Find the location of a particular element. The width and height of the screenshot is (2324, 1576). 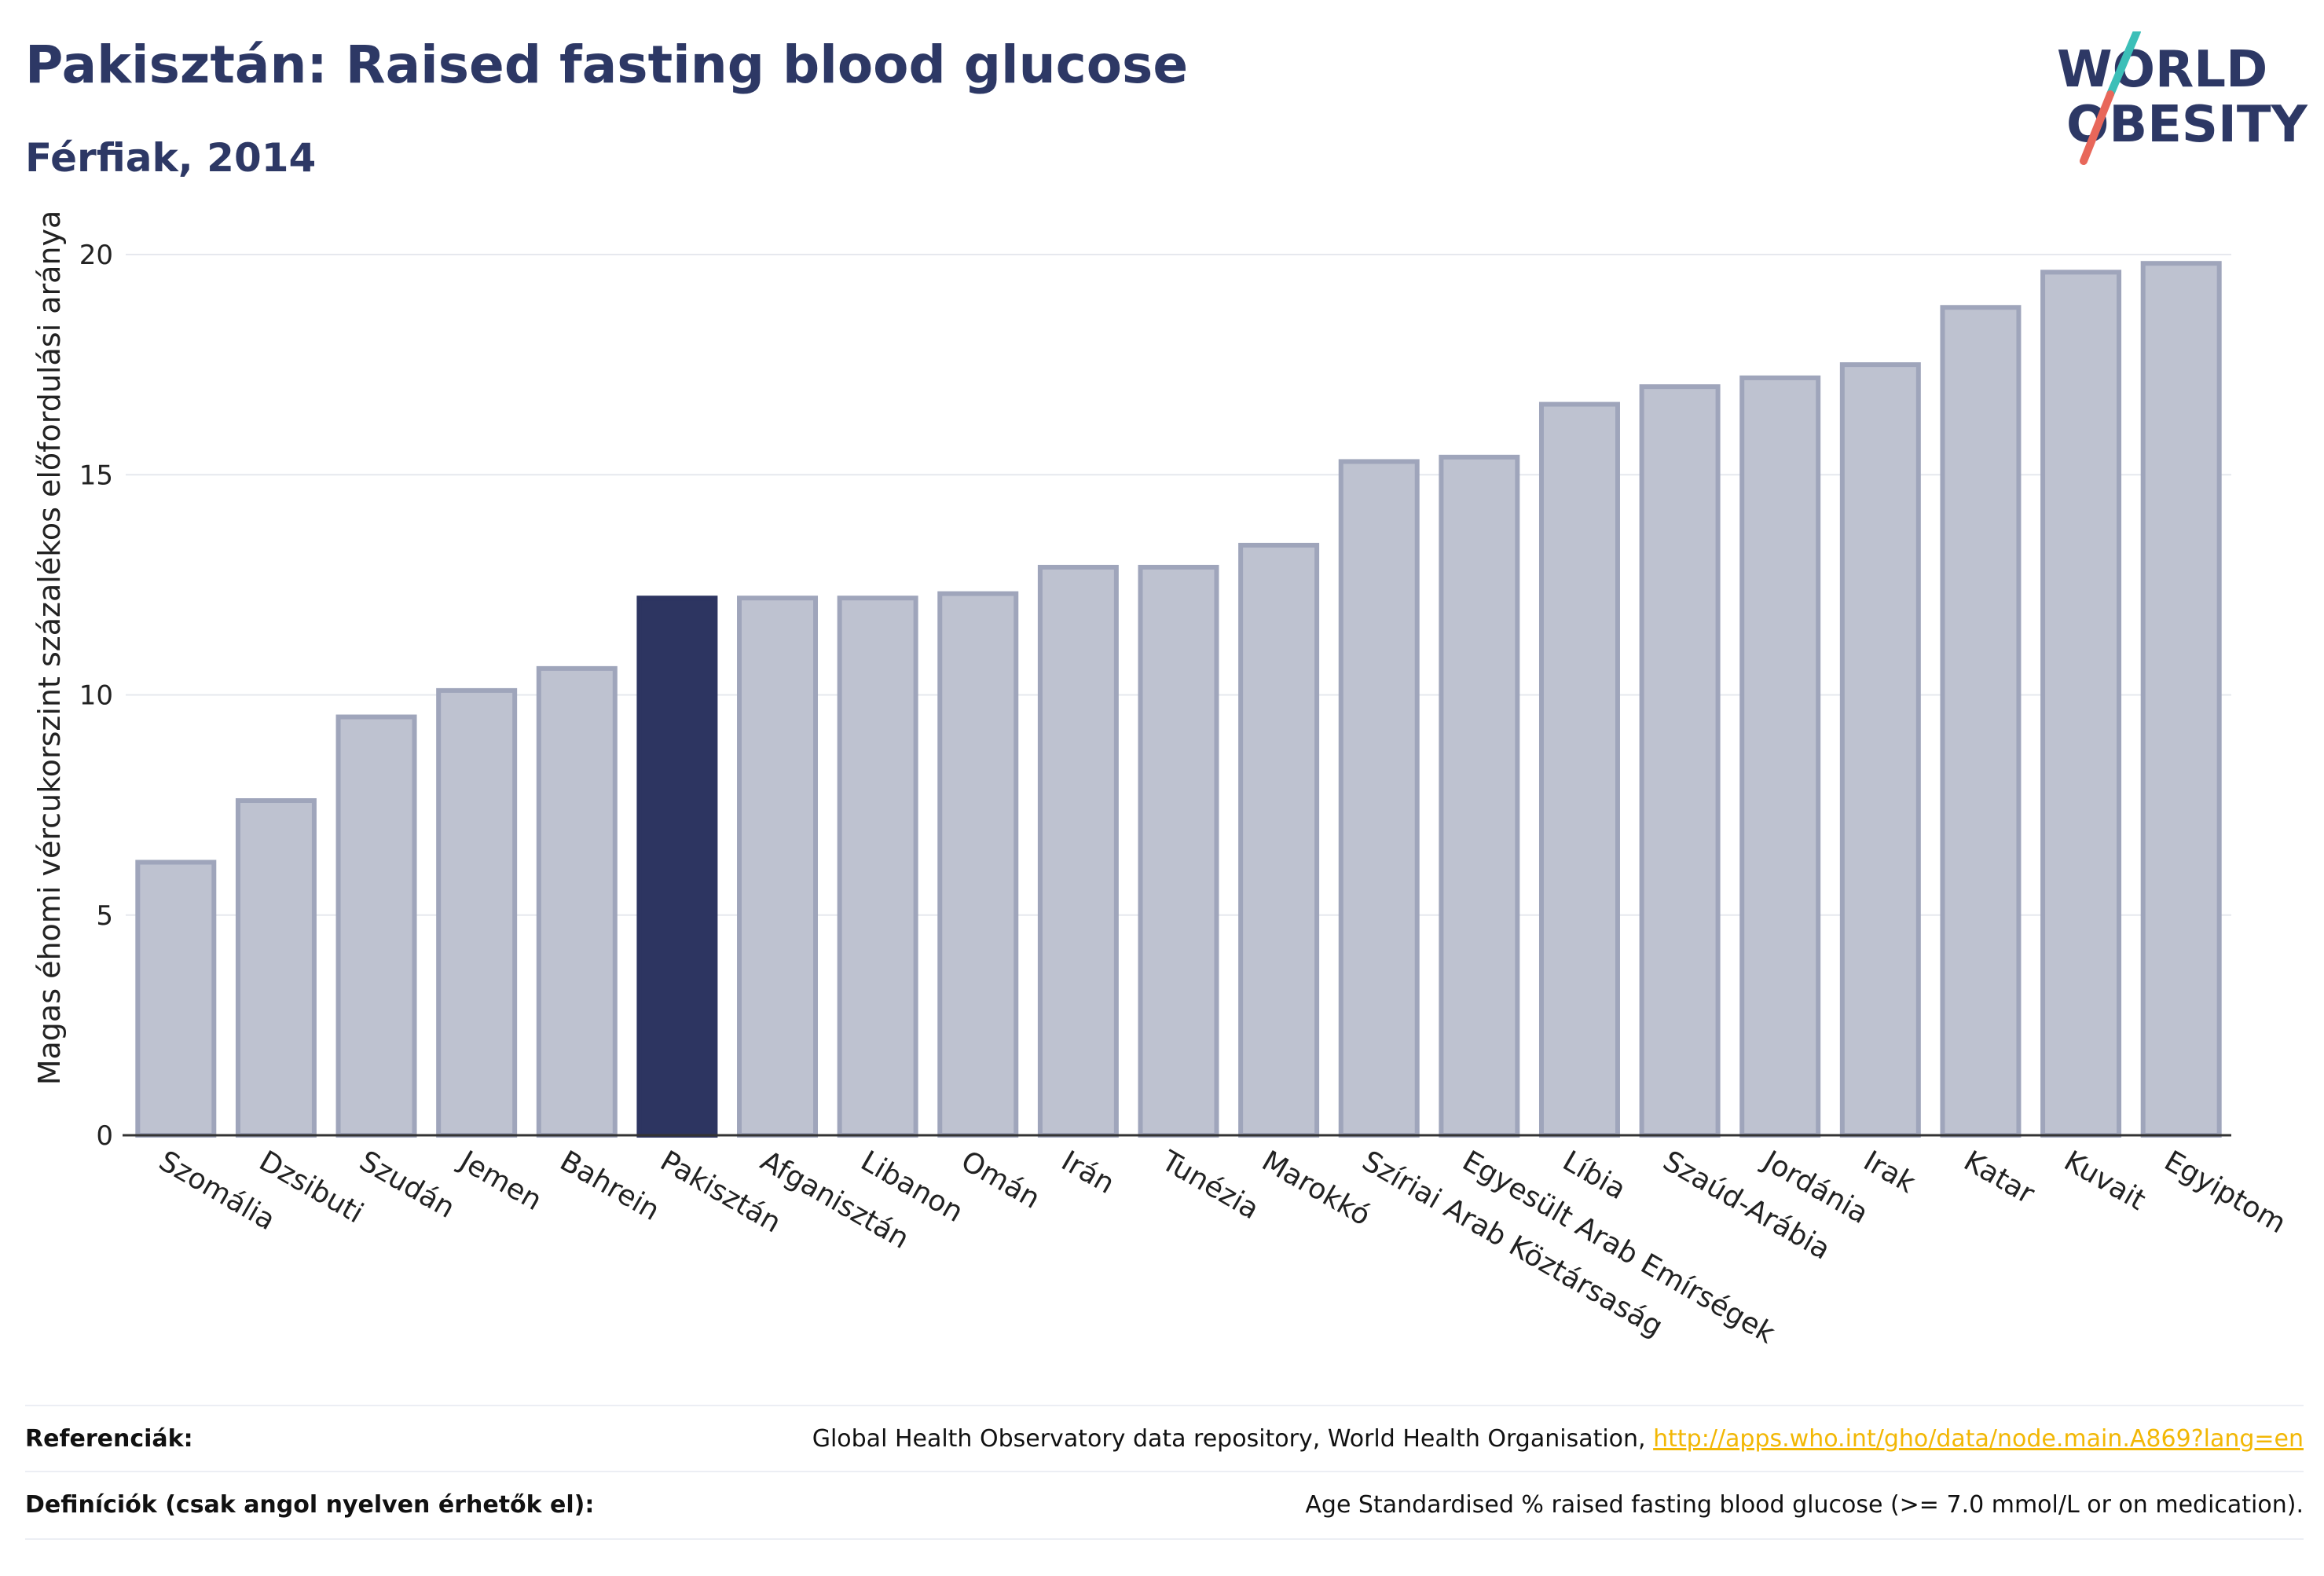

x-tick-label: Egyiptom is located at coordinates (2225, 1192).